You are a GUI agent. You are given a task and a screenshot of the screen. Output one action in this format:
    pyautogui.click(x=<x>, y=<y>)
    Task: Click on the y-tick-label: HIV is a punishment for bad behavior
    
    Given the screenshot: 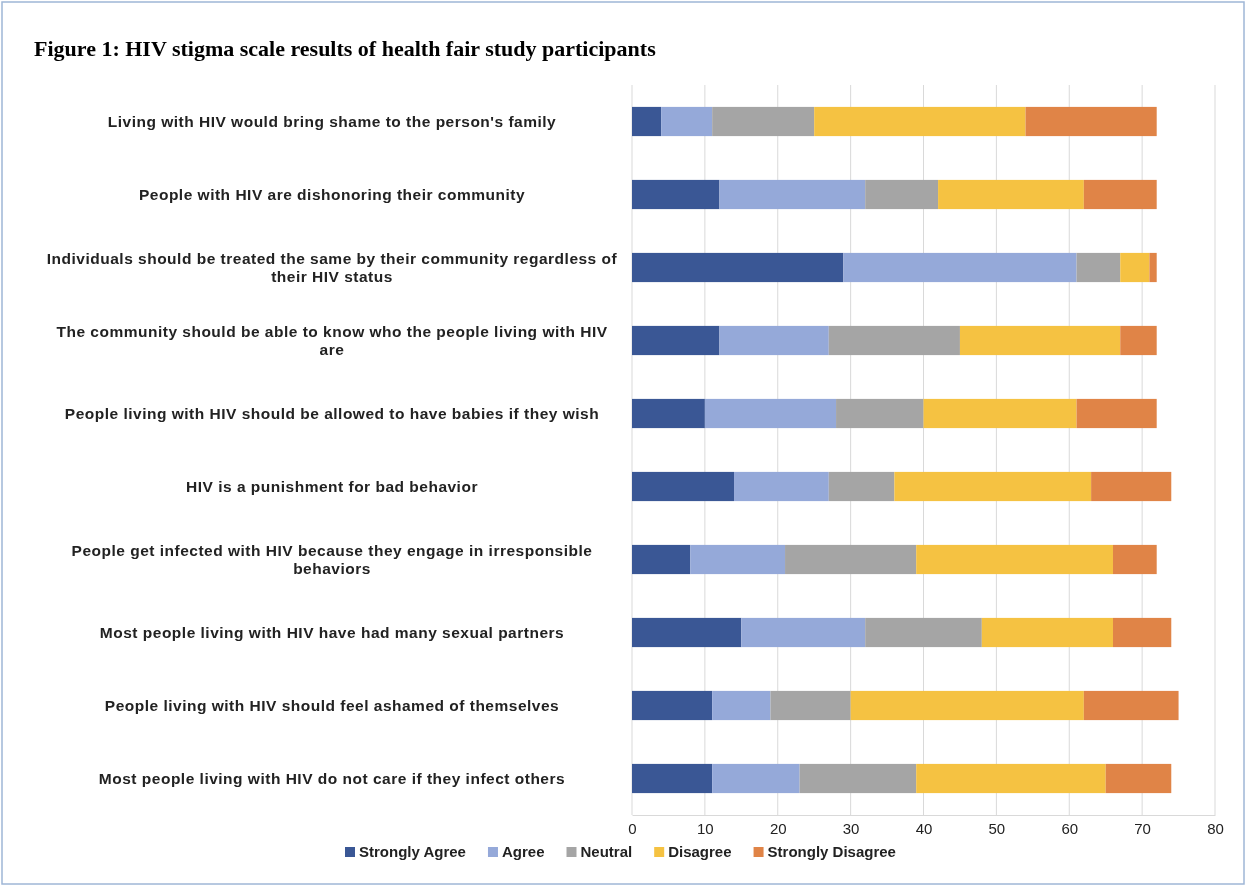 What is the action you would take?
    pyautogui.click(x=332, y=486)
    